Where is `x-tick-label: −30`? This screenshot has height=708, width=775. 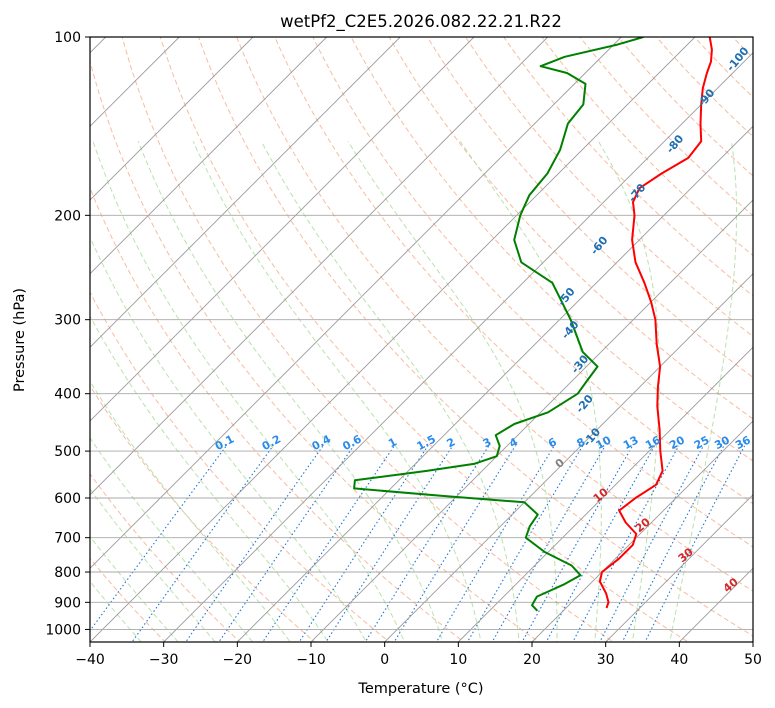
x-tick-label: −30 is located at coordinates (164, 660).